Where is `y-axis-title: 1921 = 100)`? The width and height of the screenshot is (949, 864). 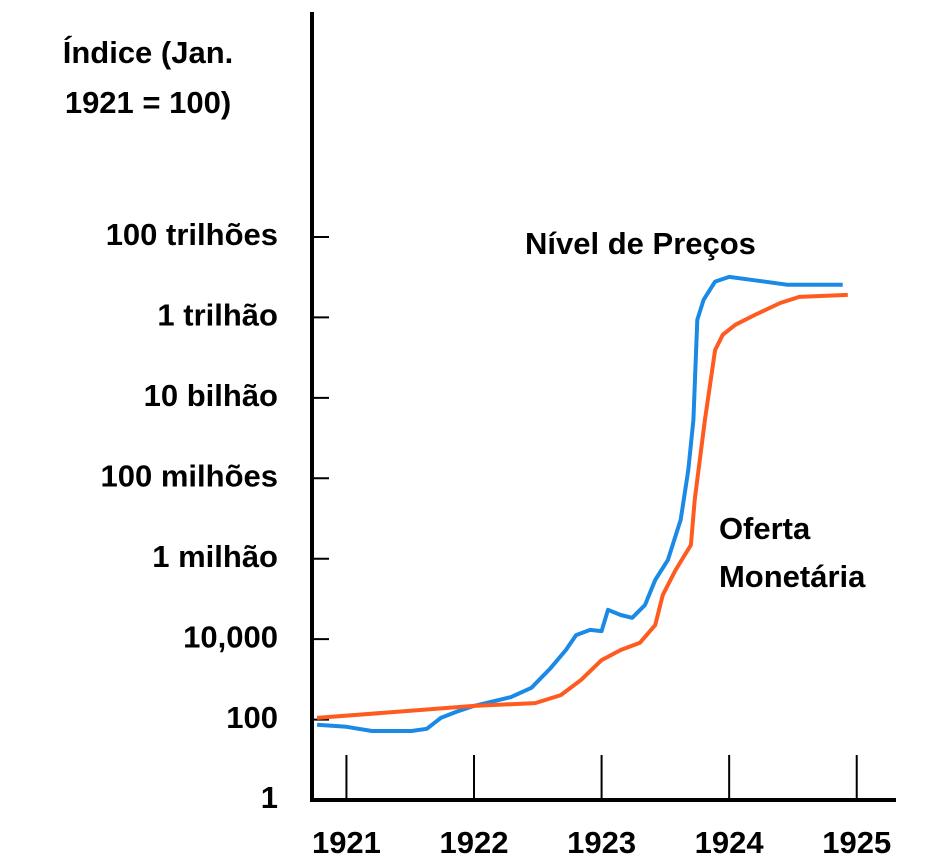
y-axis-title: 1921 = 100) is located at coordinates (148, 102).